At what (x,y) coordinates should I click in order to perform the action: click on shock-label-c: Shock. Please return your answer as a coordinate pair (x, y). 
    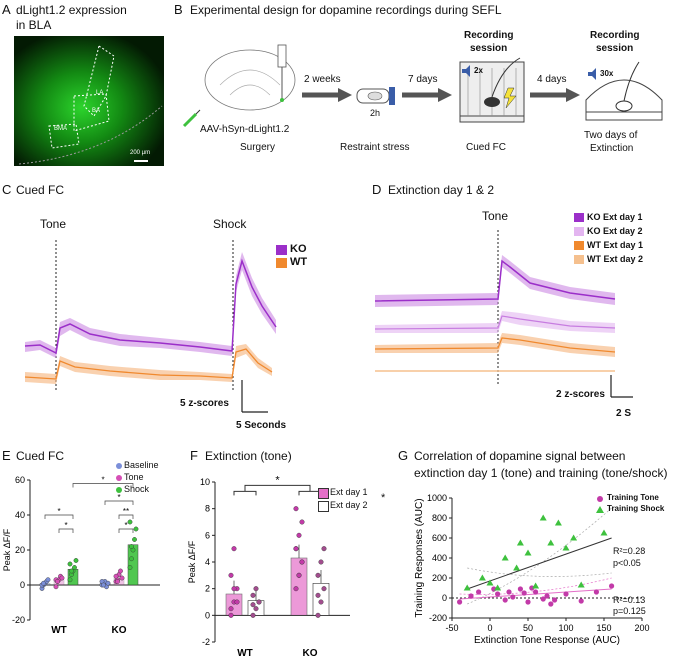
    Looking at the image, I should click on (230, 224).